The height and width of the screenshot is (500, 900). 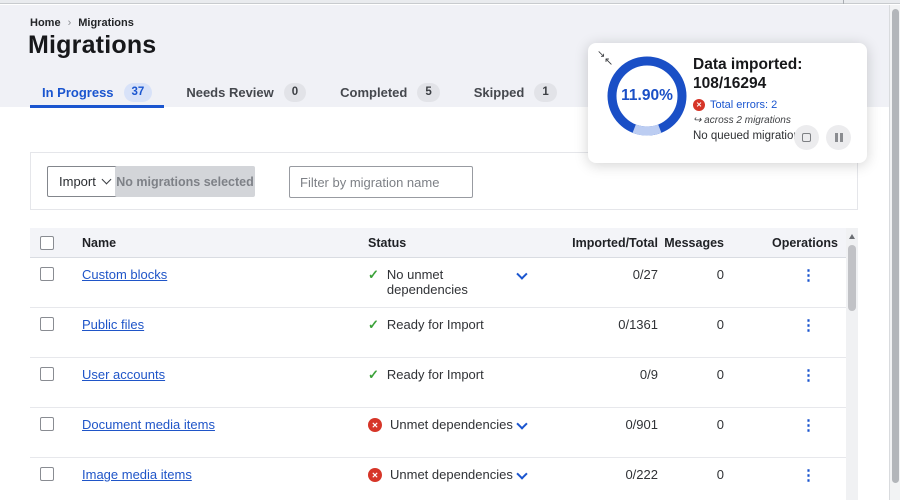 I want to click on import-button: Import, so click(x=84, y=181).